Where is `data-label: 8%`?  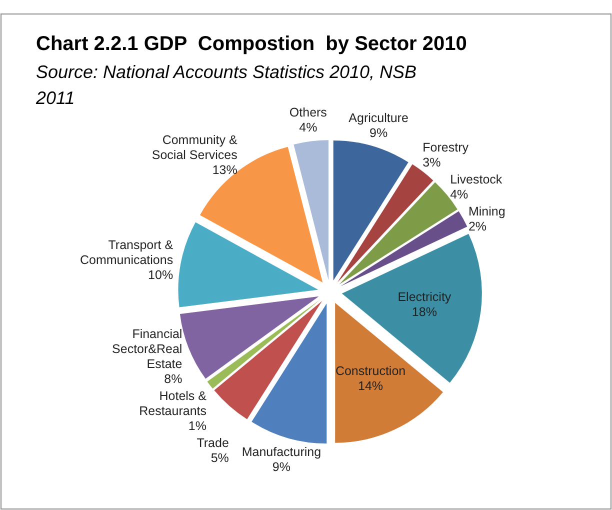
data-label: 8% is located at coordinates (173, 379).